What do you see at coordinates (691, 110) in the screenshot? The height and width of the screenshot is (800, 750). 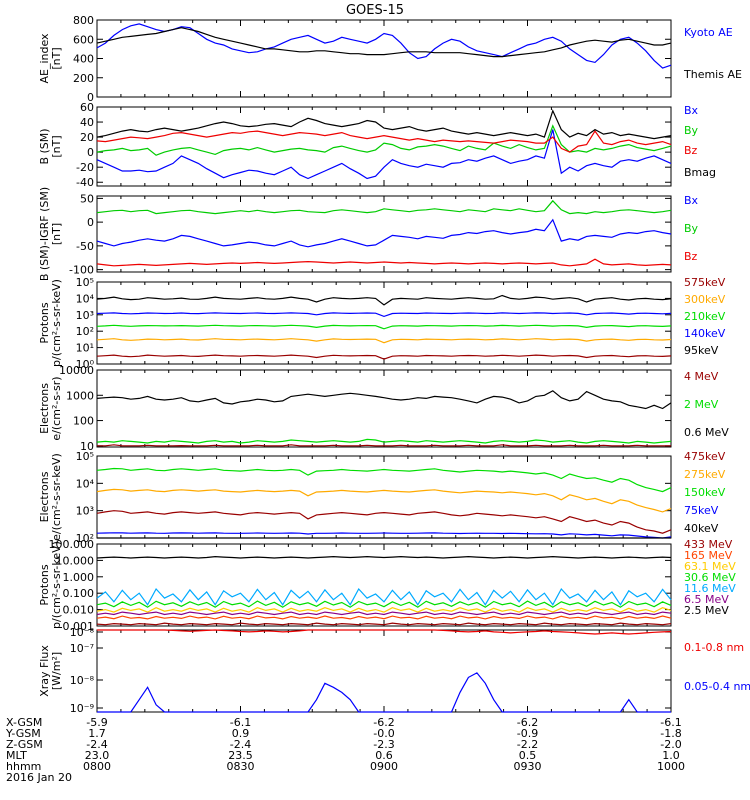 I see `legend-entry: Bx` at bounding box center [691, 110].